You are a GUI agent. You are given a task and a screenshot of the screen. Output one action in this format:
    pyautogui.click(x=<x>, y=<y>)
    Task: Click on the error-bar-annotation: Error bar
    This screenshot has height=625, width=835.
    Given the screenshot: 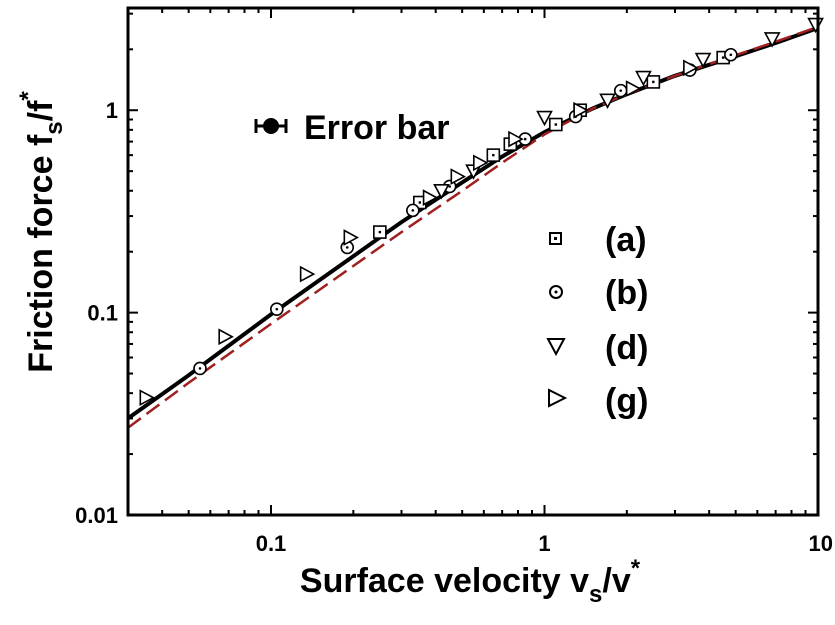 What is the action you would take?
    pyautogui.click(x=352, y=128)
    